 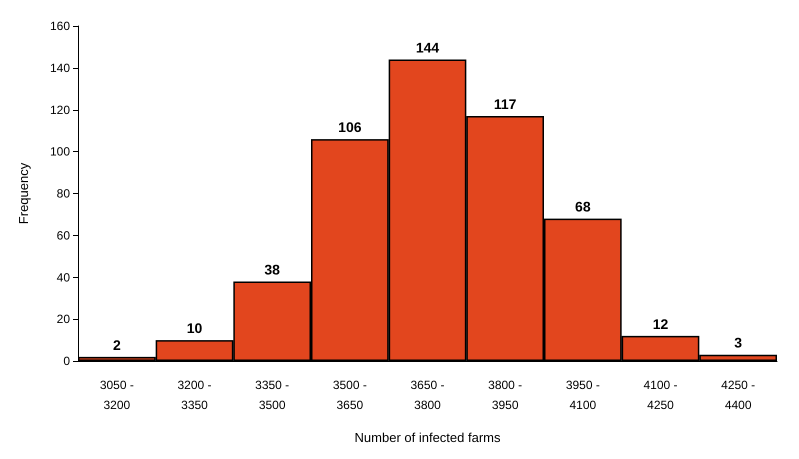 I want to click on x-tick-label: 3500 - 3650, so click(x=349, y=395).